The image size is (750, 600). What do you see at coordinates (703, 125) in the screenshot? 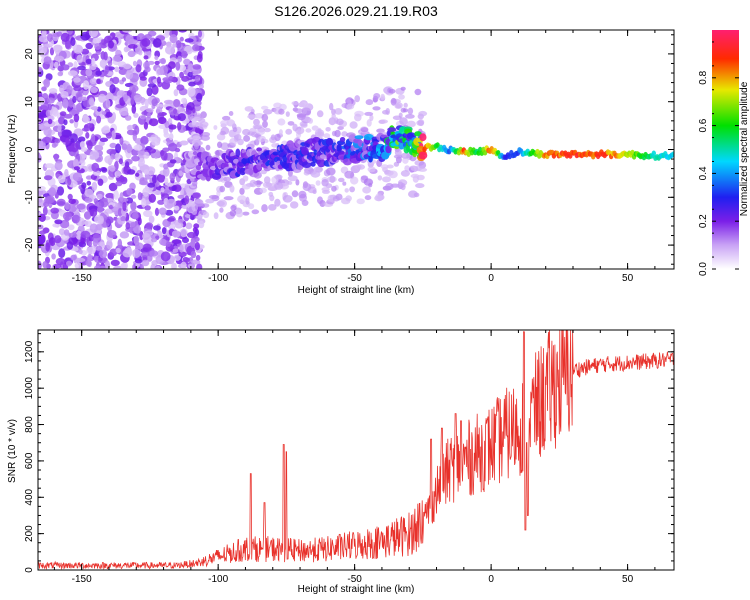
I see `colorbar-tick-label: 0.6` at bounding box center [703, 125].